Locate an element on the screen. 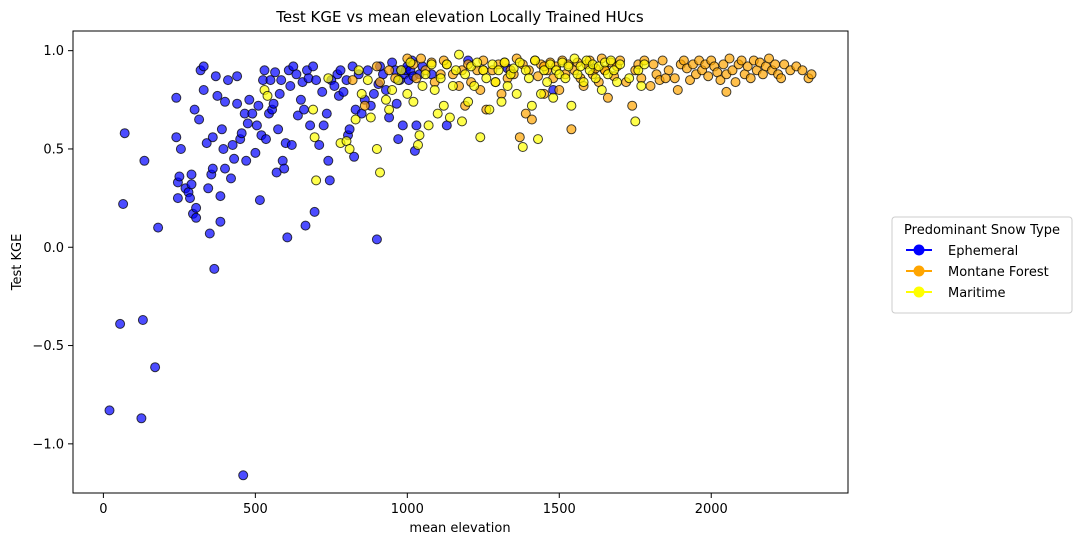 This screenshot has height=545, width=1081. y-tick-label-4: 1.0 is located at coordinates (53, 51).